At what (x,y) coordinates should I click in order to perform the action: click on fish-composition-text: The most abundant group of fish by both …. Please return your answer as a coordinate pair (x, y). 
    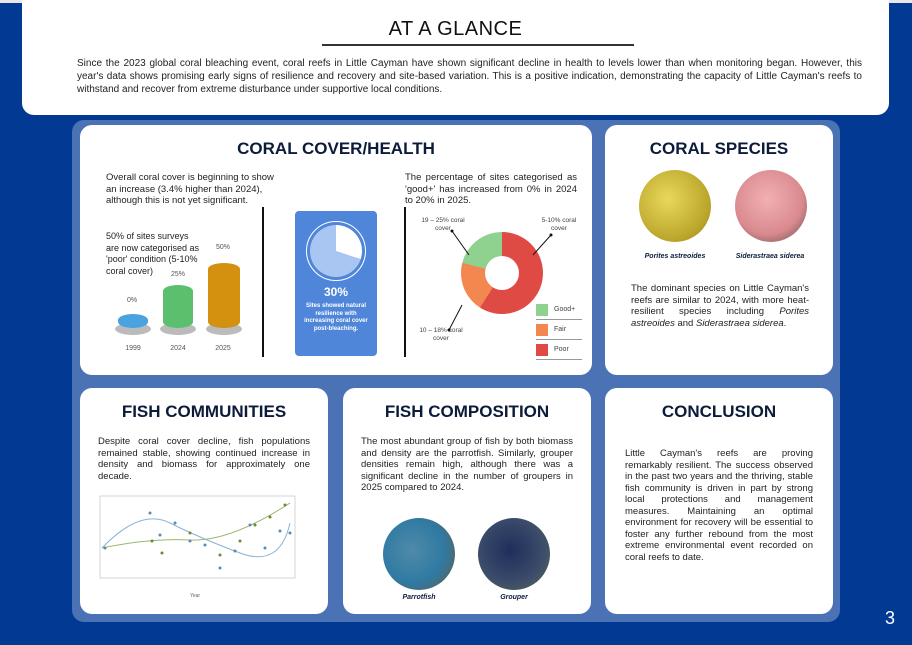
    Looking at the image, I should click on (467, 464).